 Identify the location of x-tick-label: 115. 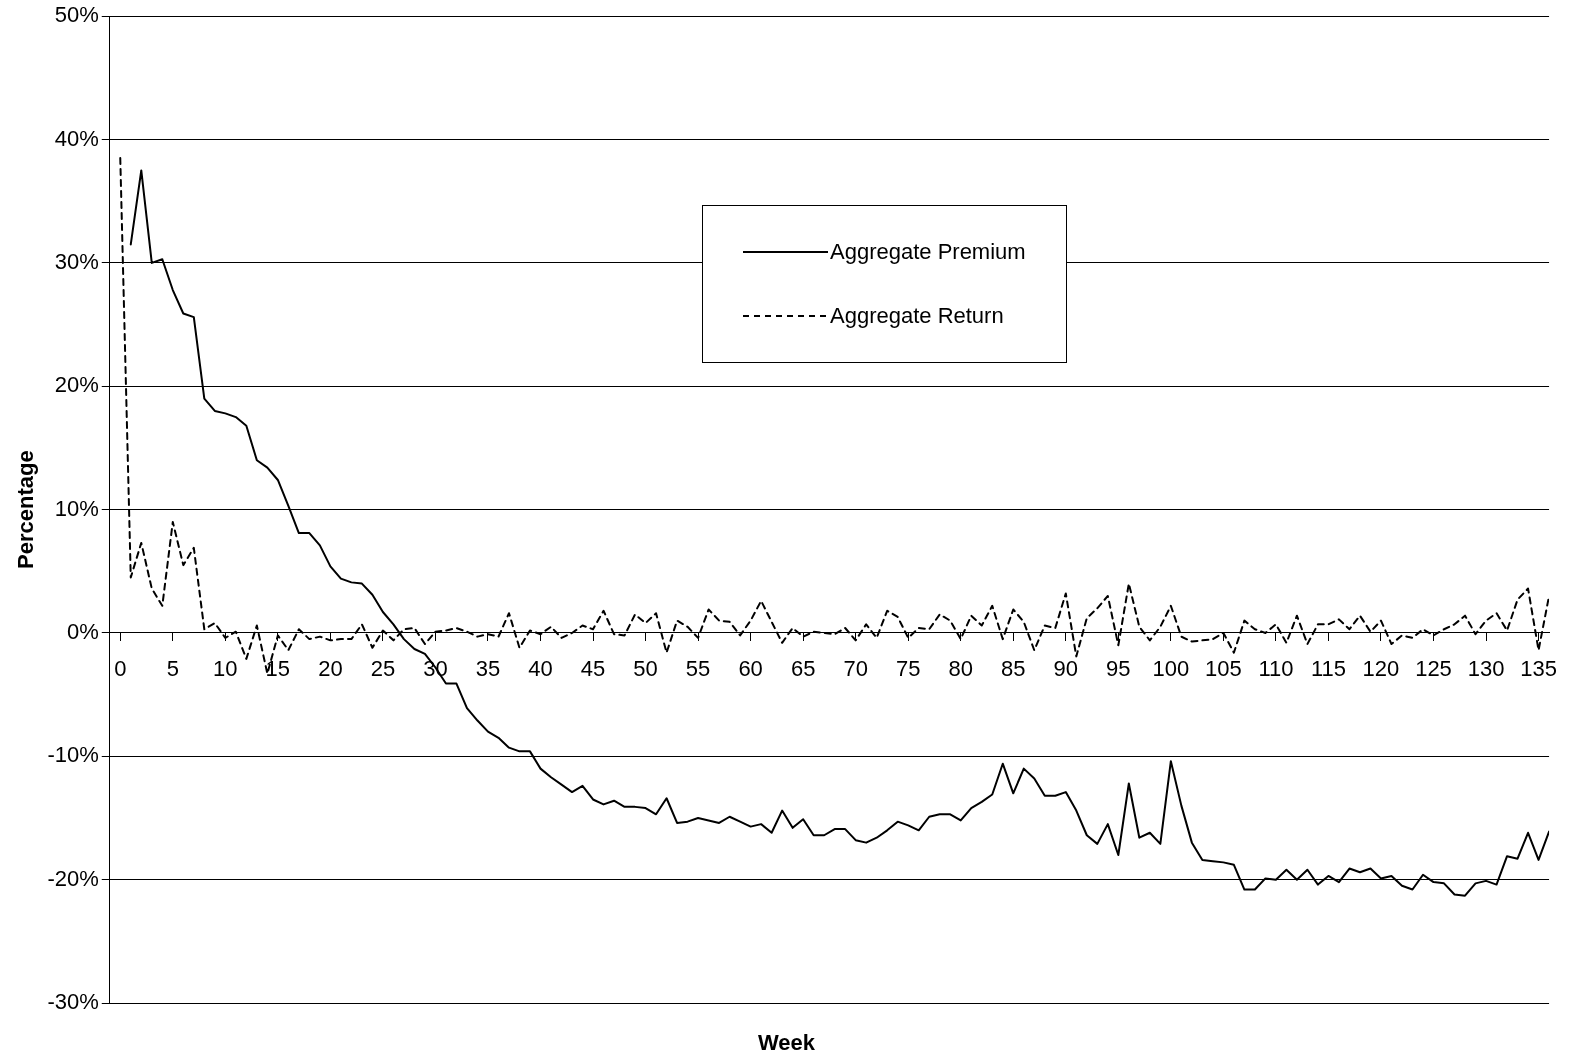
(1328, 669).